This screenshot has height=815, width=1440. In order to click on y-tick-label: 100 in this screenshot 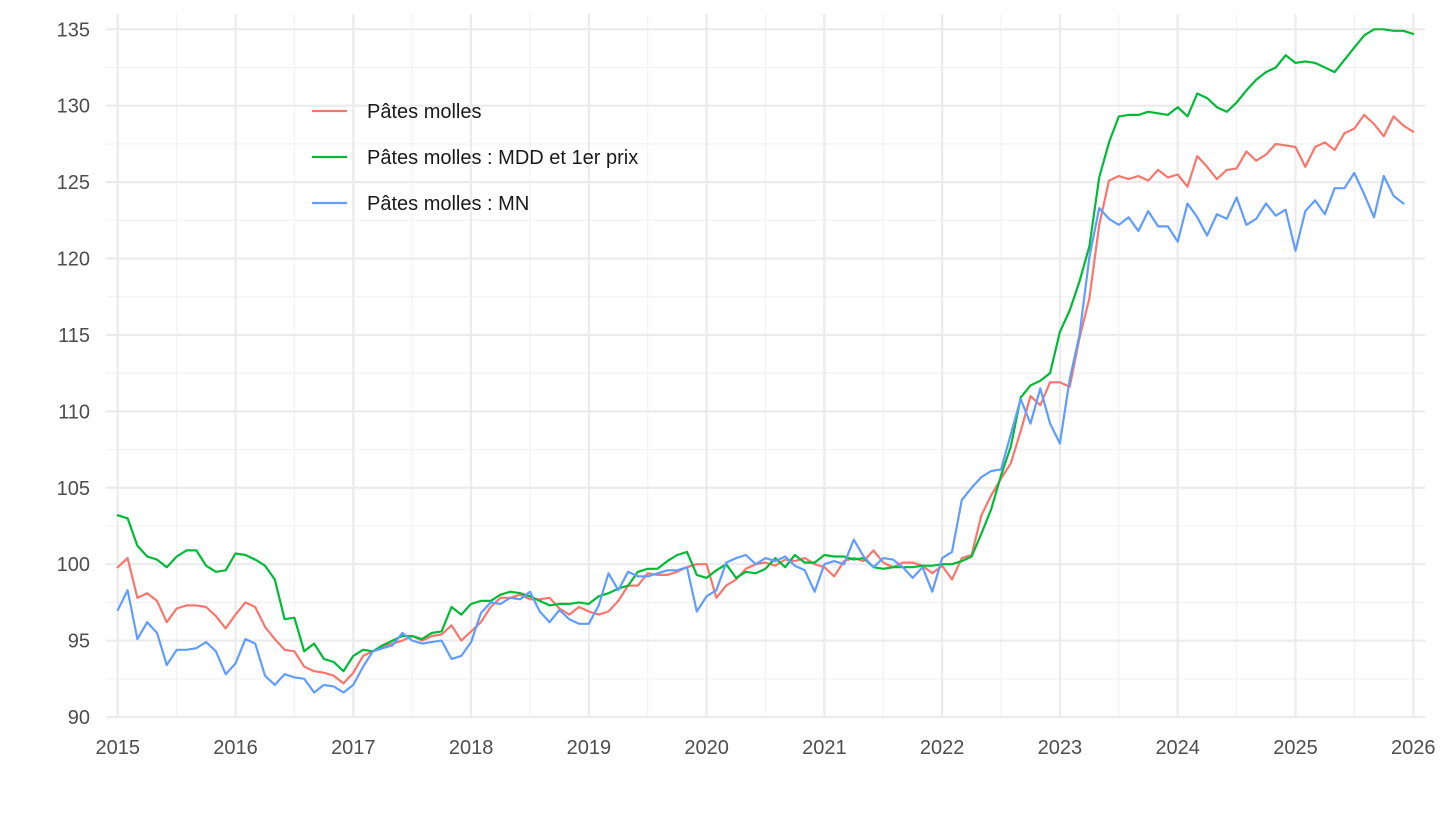, I will do `click(73, 565)`.